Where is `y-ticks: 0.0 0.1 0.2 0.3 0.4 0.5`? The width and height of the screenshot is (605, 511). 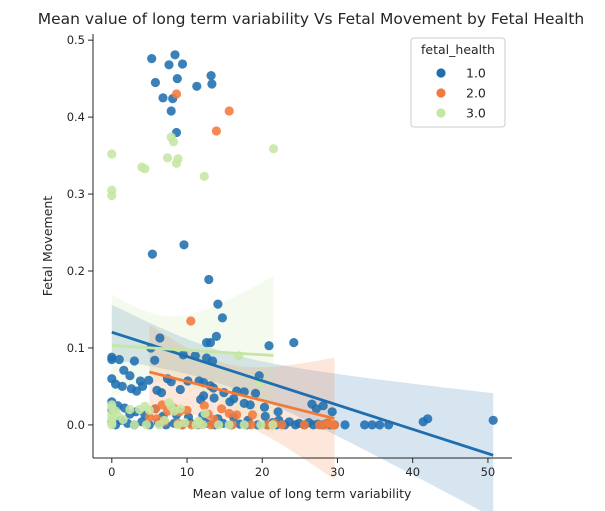
y-ticks: 0.0 0.1 0.2 0.3 0.4 0.5 is located at coordinates (80, 232).